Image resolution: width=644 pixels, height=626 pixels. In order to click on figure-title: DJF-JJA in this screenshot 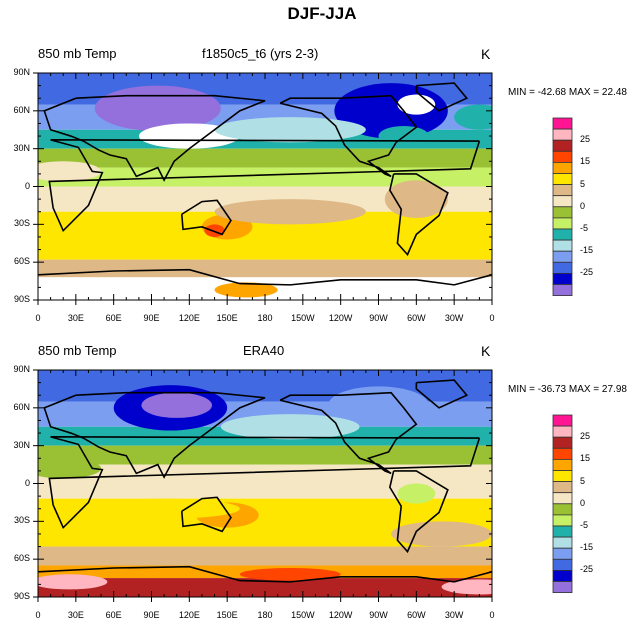, I will do `click(322, 13)`.